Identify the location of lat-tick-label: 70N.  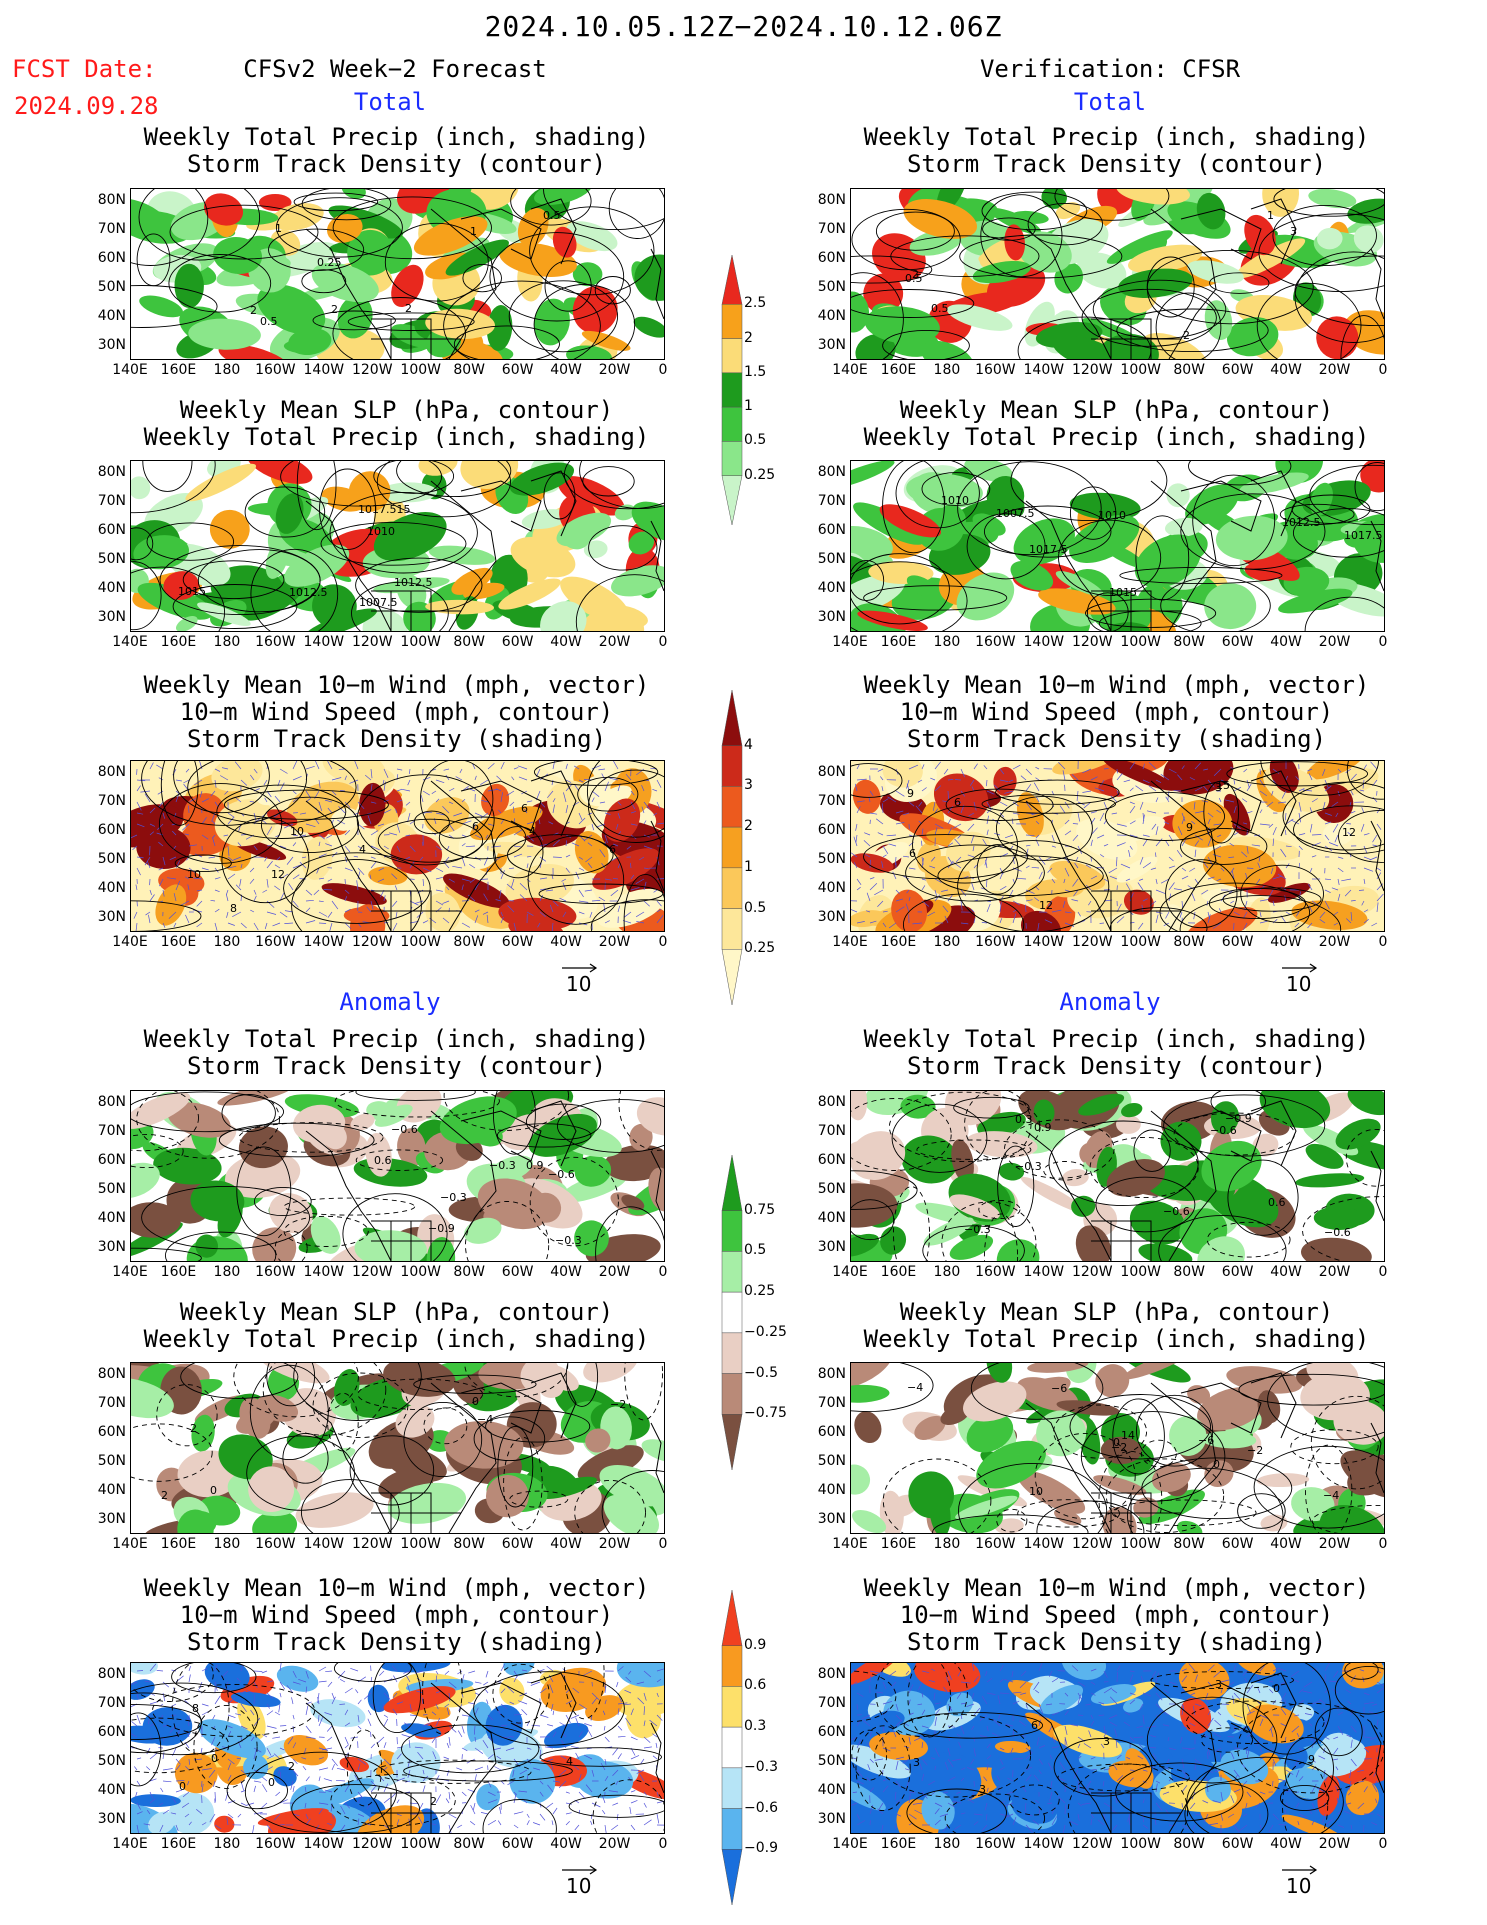
(831, 229).